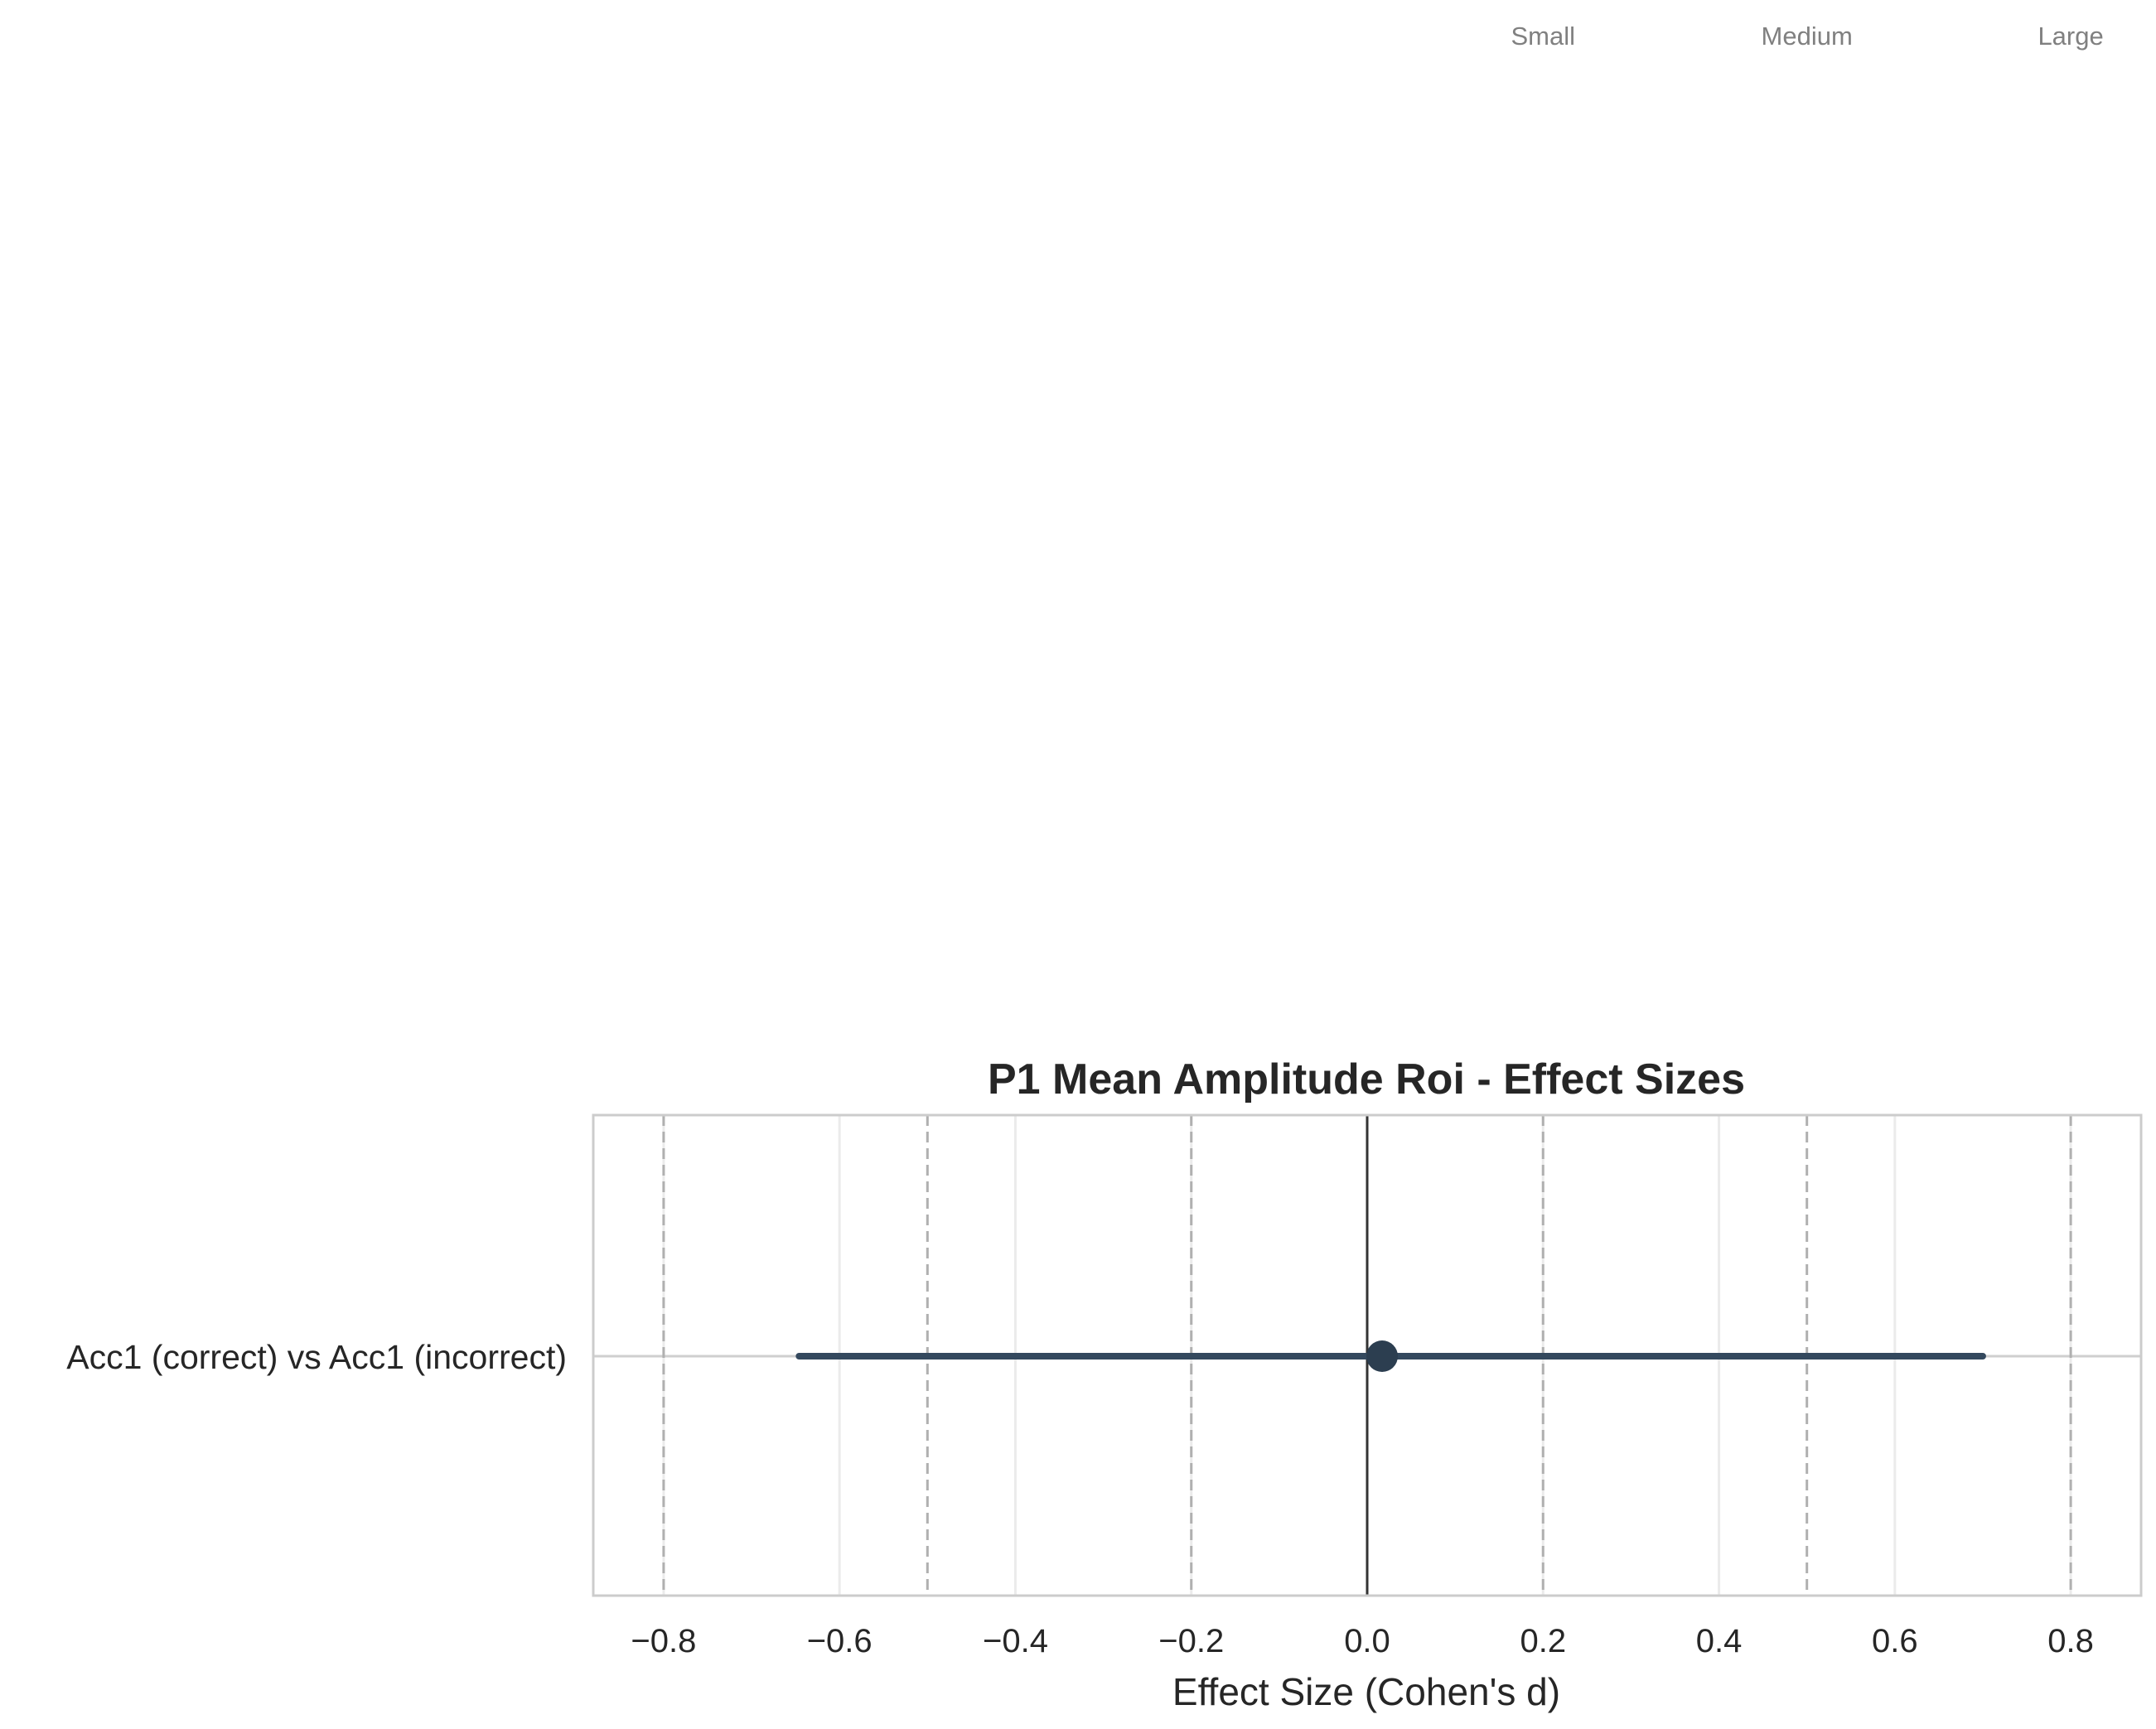 Image resolution: width=2156 pixels, height=1729 pixels. Describe the element at coordinates (1719, 1641) in the screenshot. I see `x-tick-label: 0.4` at that location.